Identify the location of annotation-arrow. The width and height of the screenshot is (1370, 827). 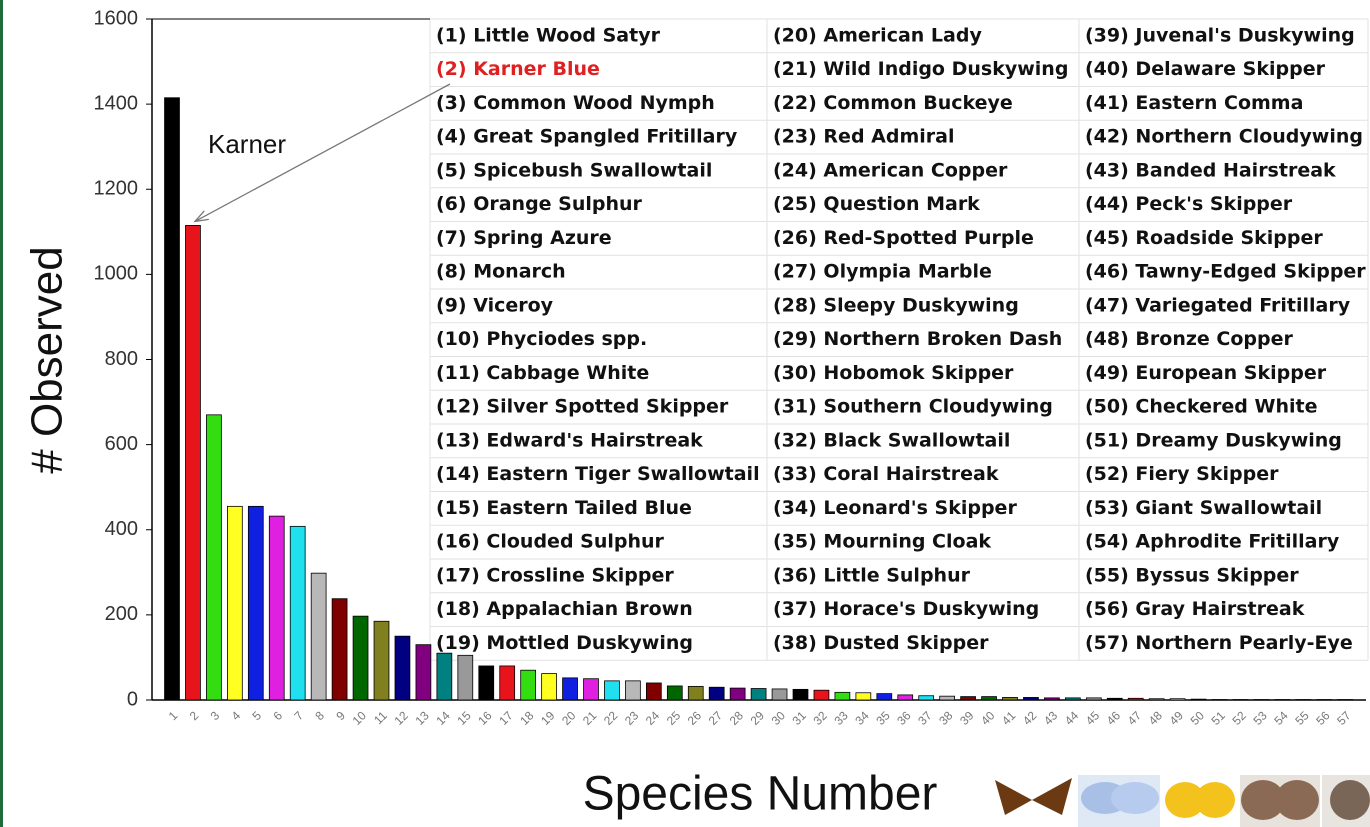
(322, 153).